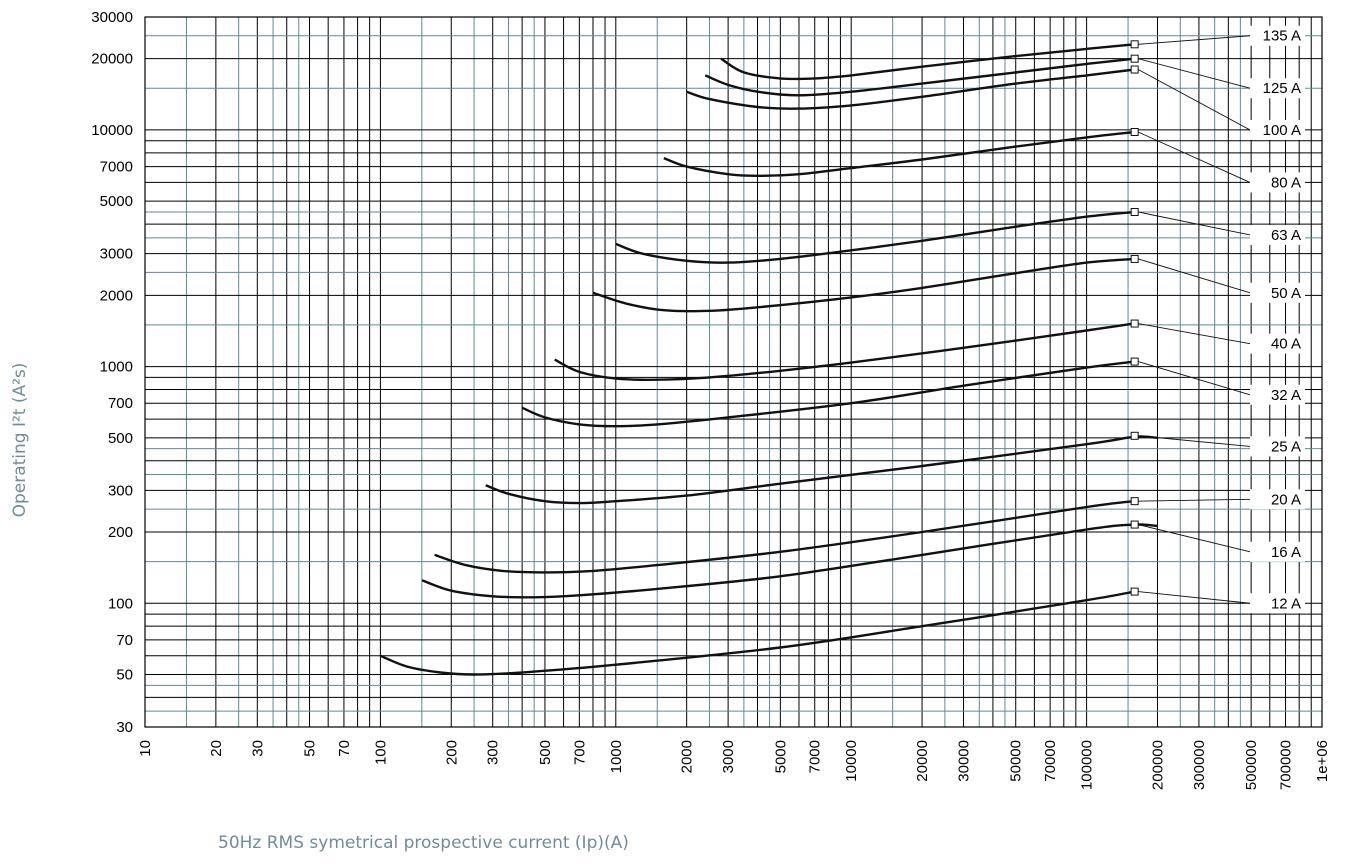 Image resolution: width=1346 pixels, height=864 pixels. What do you see at coordinates (1286, 235) in the screenshot?
I see `rating-label: 63 A` at bounding box center [1286, 235].